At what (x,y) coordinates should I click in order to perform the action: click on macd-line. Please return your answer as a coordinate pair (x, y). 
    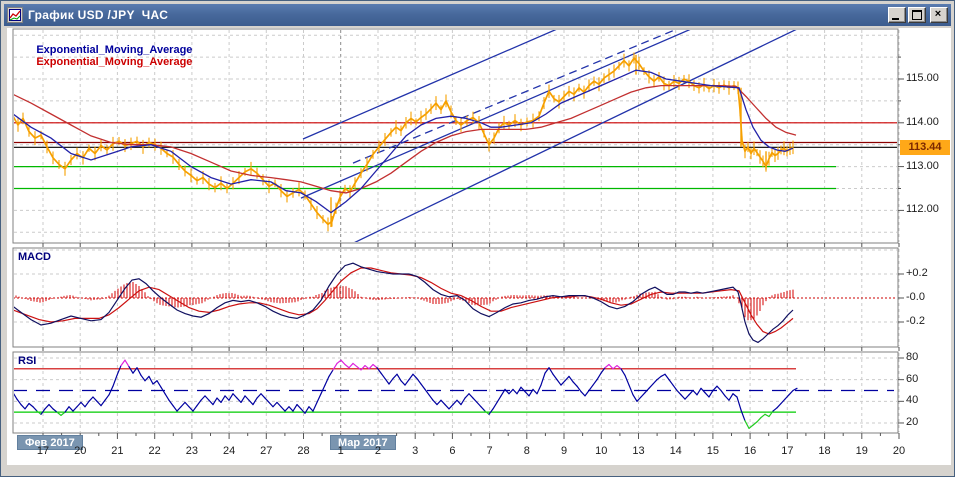
    Looking at the image, I should click on (404, 303).